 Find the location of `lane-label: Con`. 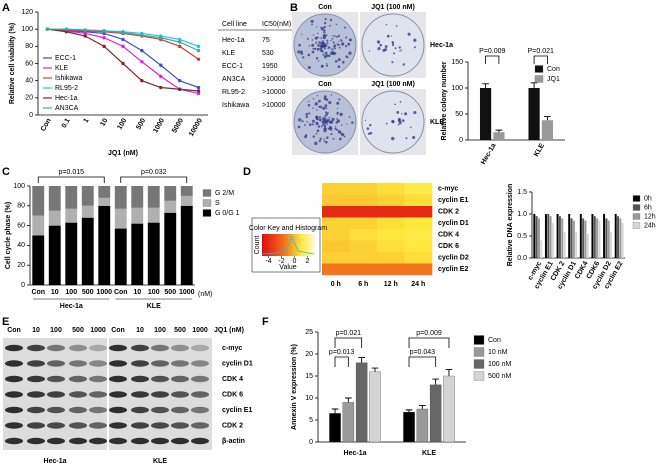

lane-label: Con is located at coordinates (14, 330).